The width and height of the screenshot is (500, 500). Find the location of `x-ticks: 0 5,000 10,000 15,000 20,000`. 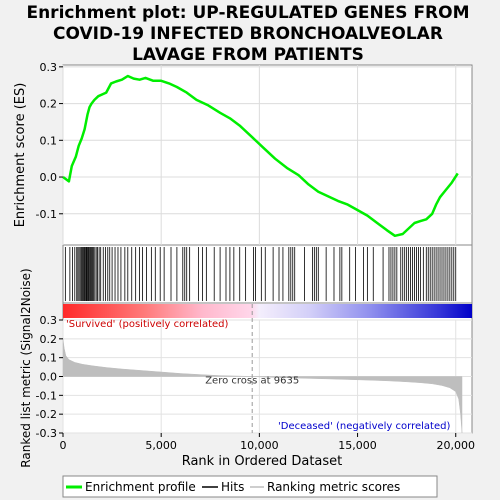

x-ticks: 0 5,000 10,000 15,000 20,000 is located at coordinates (267, 442).